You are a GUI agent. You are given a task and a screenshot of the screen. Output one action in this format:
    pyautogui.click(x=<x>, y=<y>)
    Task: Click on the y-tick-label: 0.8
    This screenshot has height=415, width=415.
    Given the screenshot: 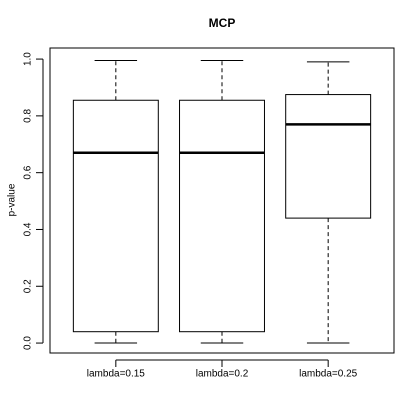 What is the action you would take?
    pyautogui.click(x=28, y=115)
    